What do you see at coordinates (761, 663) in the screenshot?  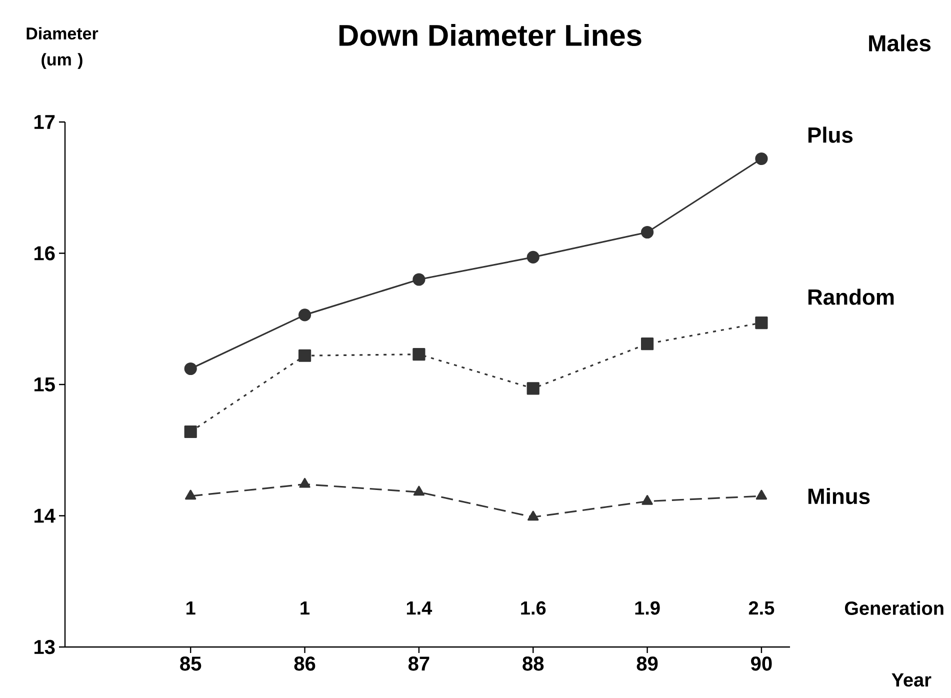 I see `x-tick-label: 90` at bounding box center [761, 663].